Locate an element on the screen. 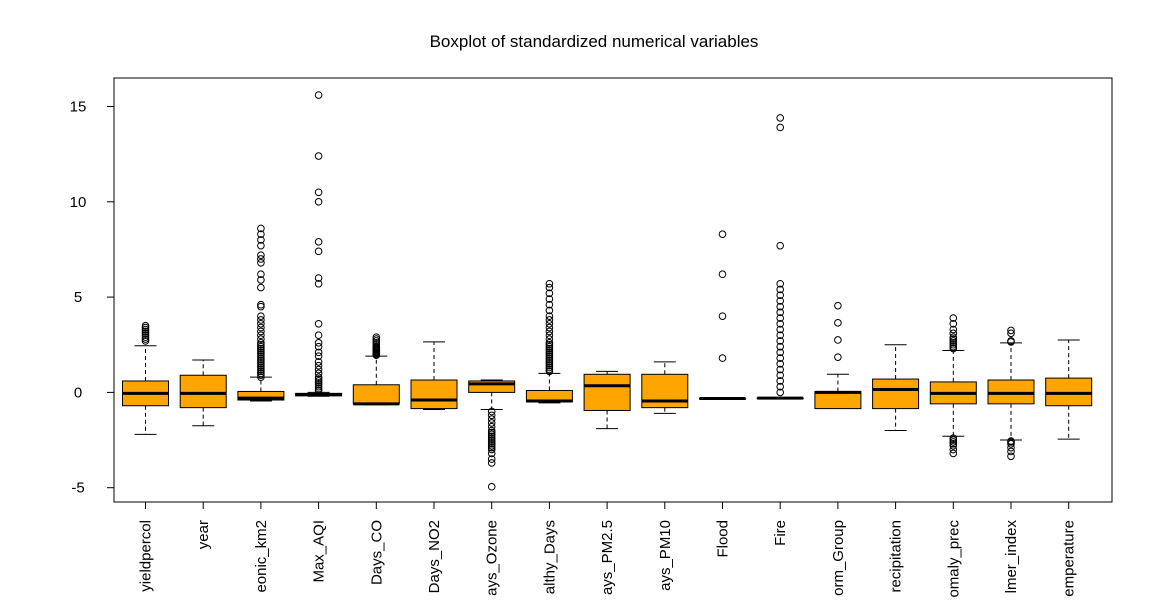 The height and width of the screenshot is (600, 1153). box-yieldpercol is located at coordinates (145, 390).